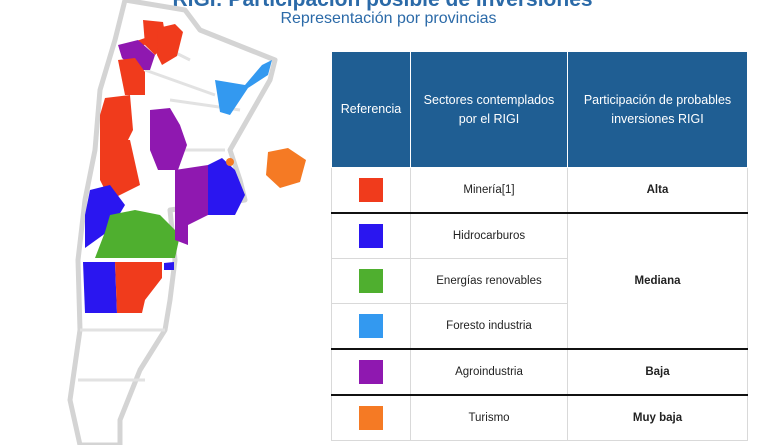 The width and height of the screenshot is (765, 445). I want to click on level-cell: Muy baja, so click(657, 418).